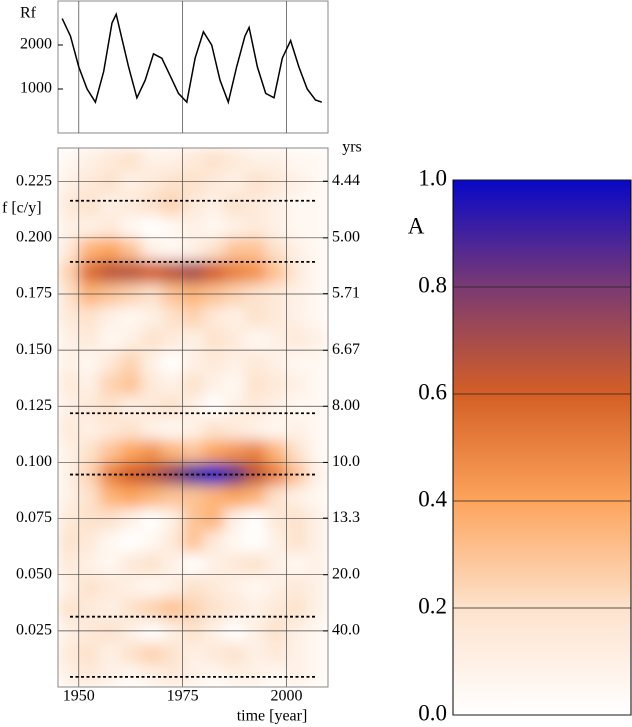  What do you see at coordinates (28, 13) in the screenshot?
I see `y-axis-label: Rf` at bounding box center [28, 13].